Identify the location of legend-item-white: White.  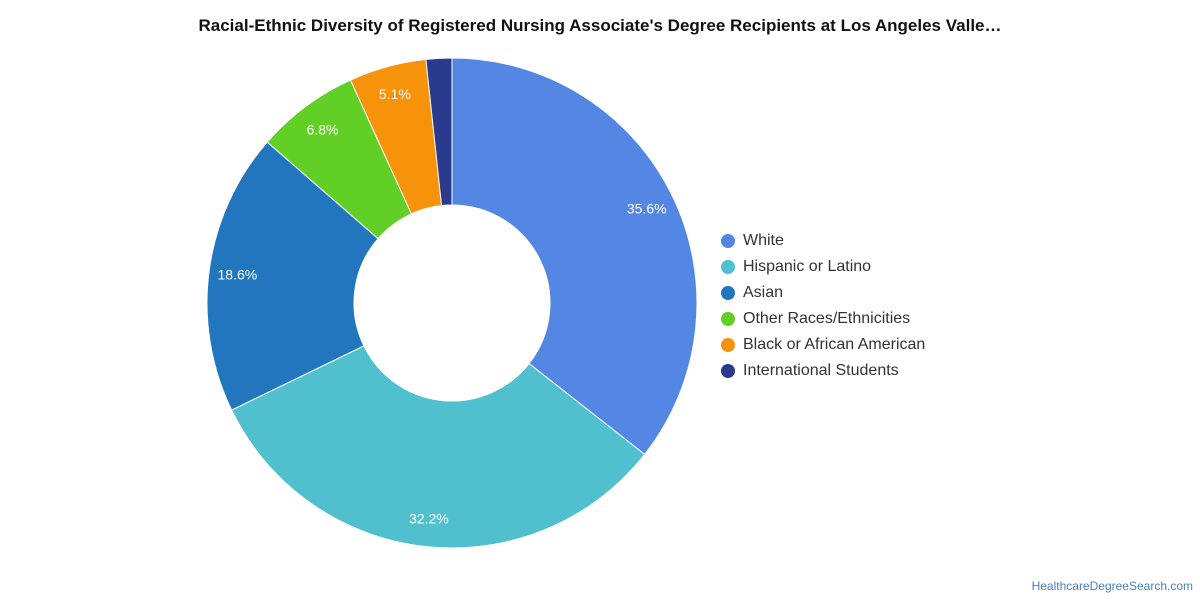
(823, 241).